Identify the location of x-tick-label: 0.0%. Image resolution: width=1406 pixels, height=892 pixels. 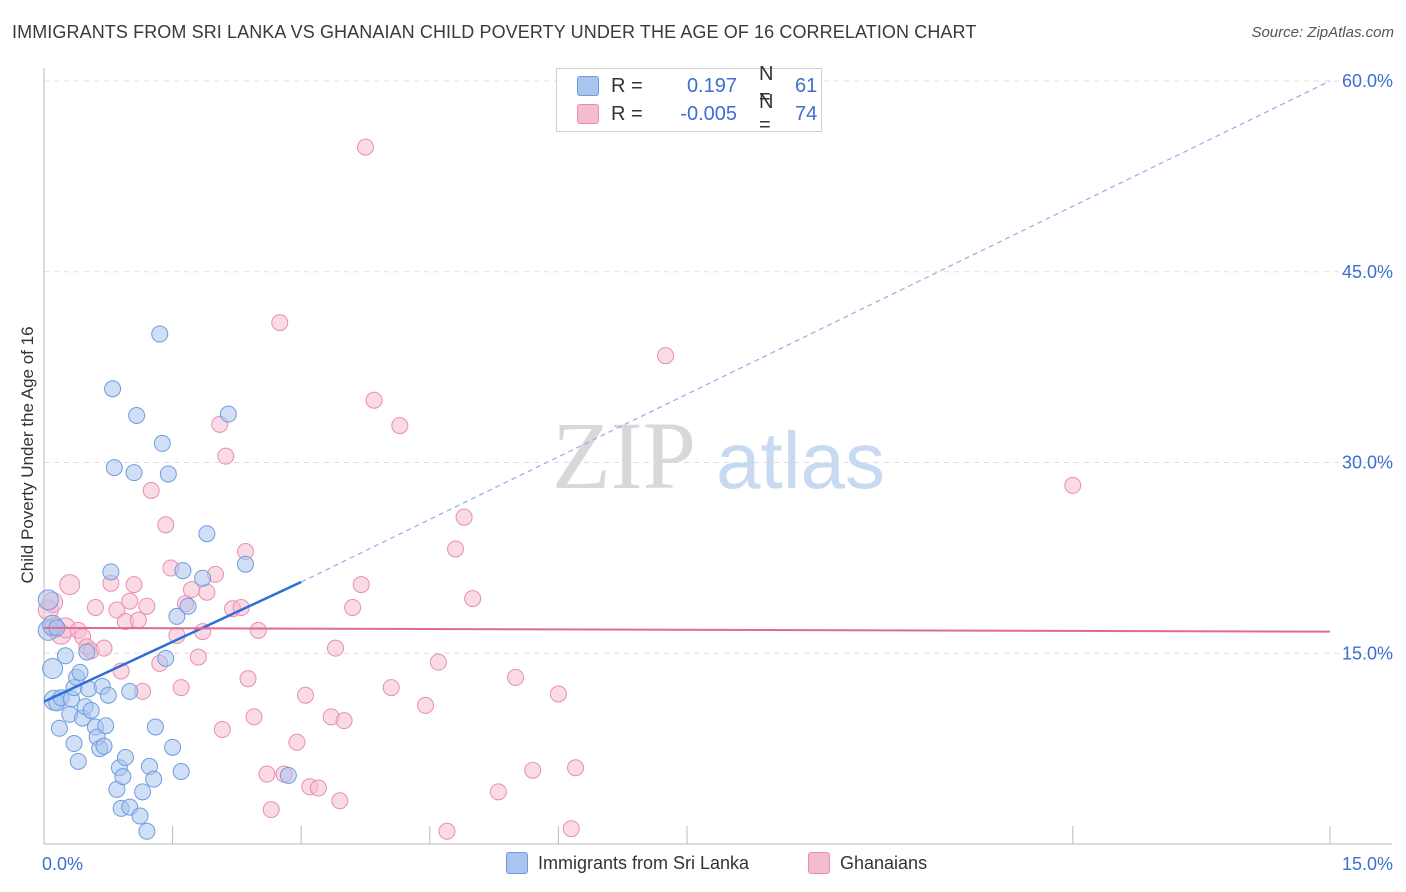
(62, 864).